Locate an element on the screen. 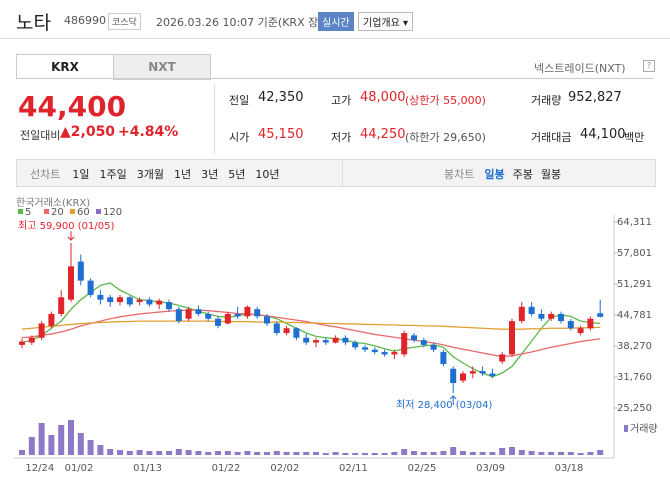 This screenshot has width=670, height=488. stock-code: 486990 is located at coordinates (85, 20).